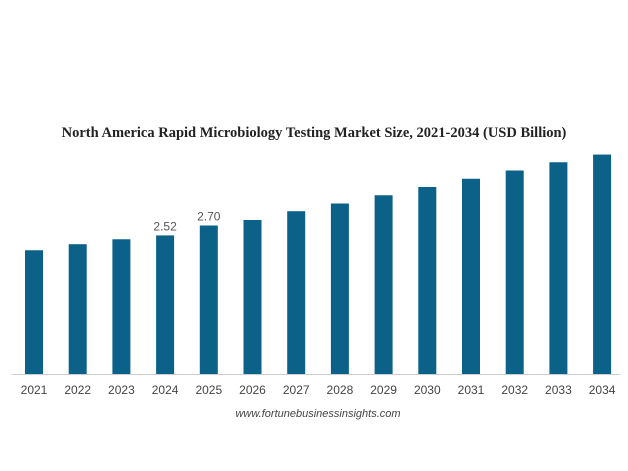  Describe the element at coordinates (208, 390) in the screenshot. I see `x-tick-label: 2025` at that location.